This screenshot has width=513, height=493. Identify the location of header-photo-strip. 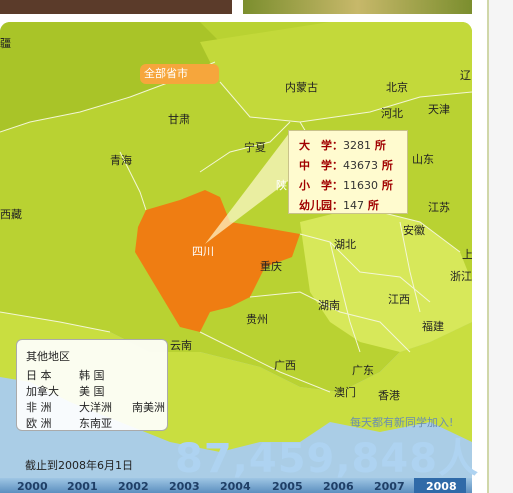
(116, 7).